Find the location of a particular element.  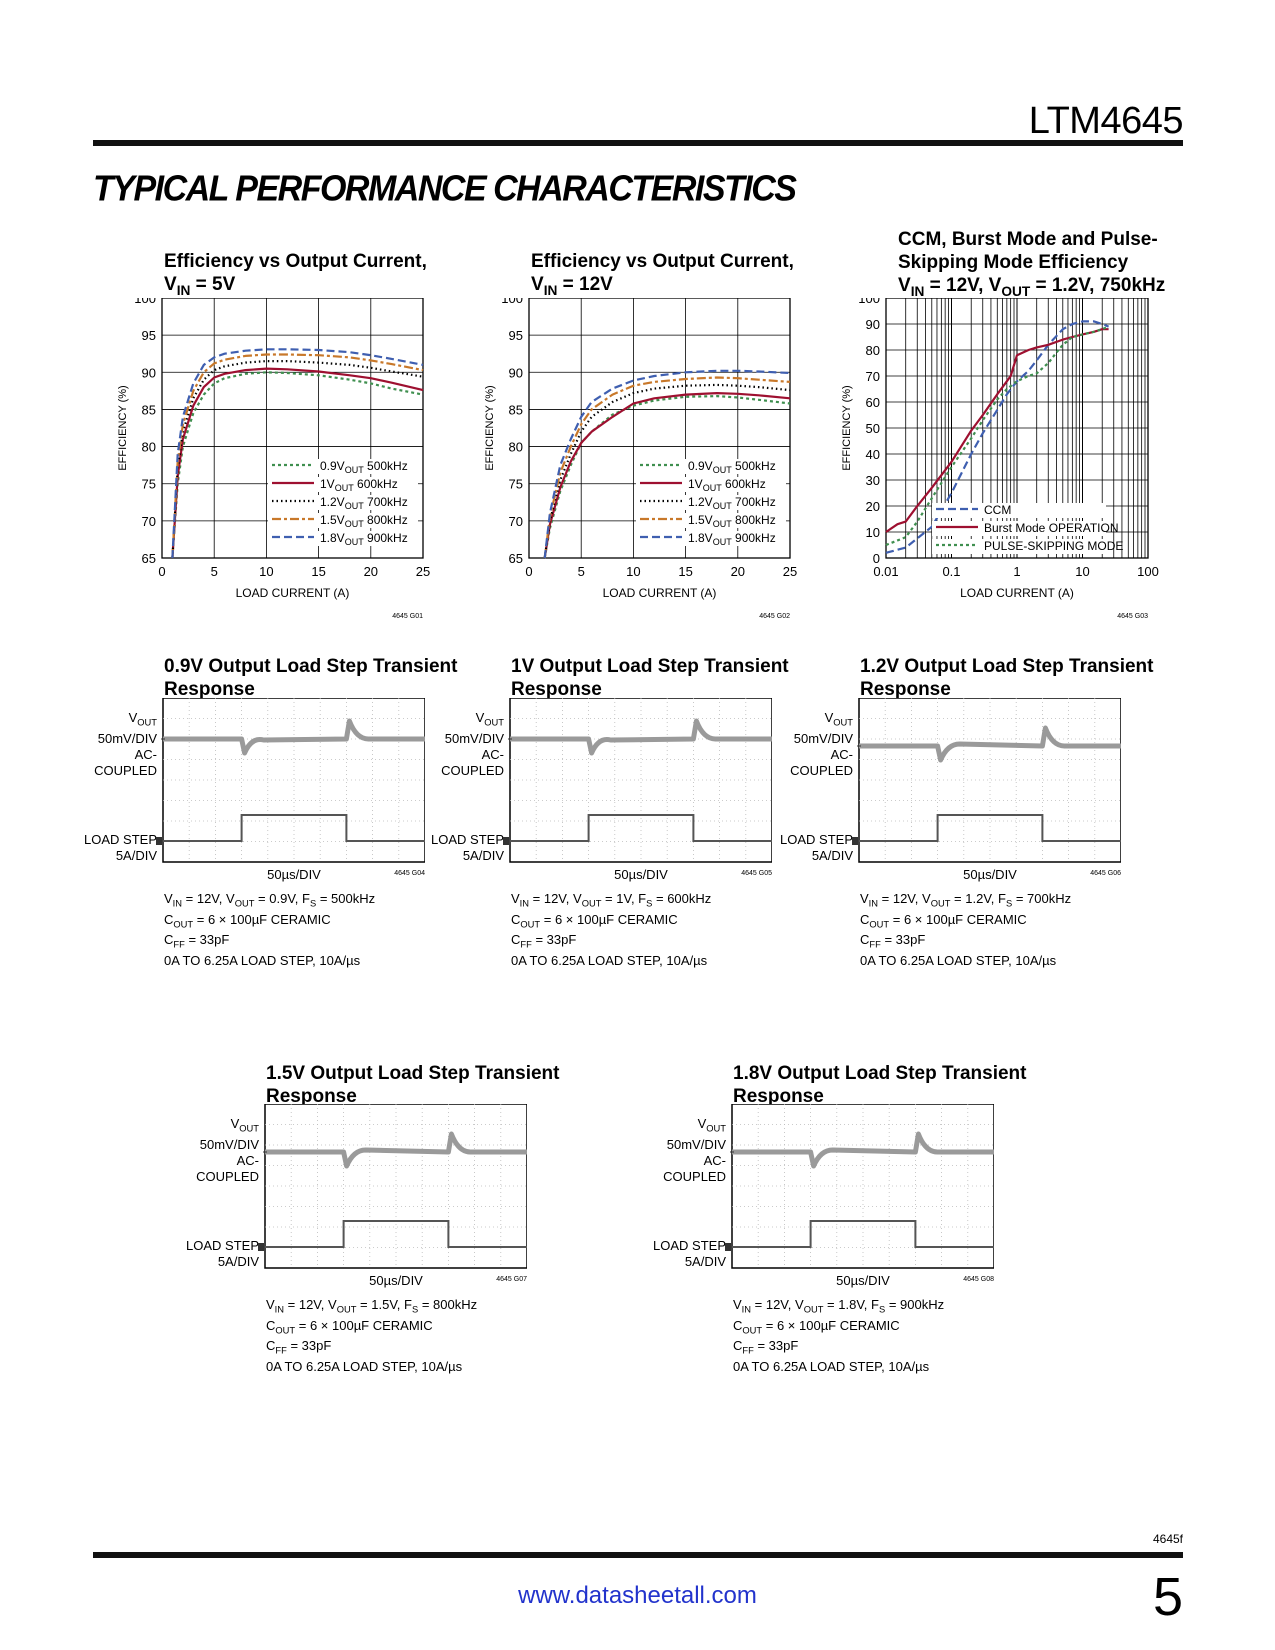

footer-url: www.datasheetall.com is located at coordinates (637, 1595).